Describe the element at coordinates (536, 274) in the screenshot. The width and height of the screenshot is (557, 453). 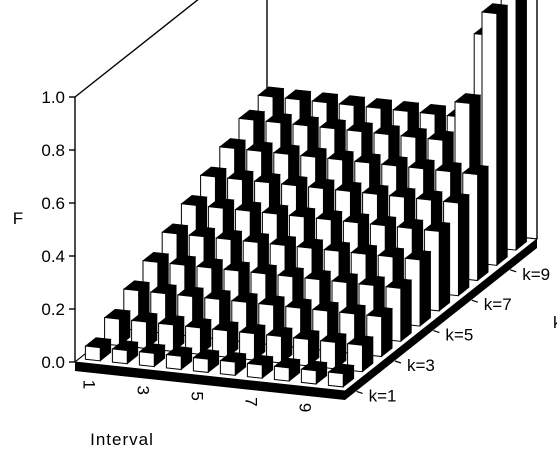
I see `z-tick-label: k=9` at that location.